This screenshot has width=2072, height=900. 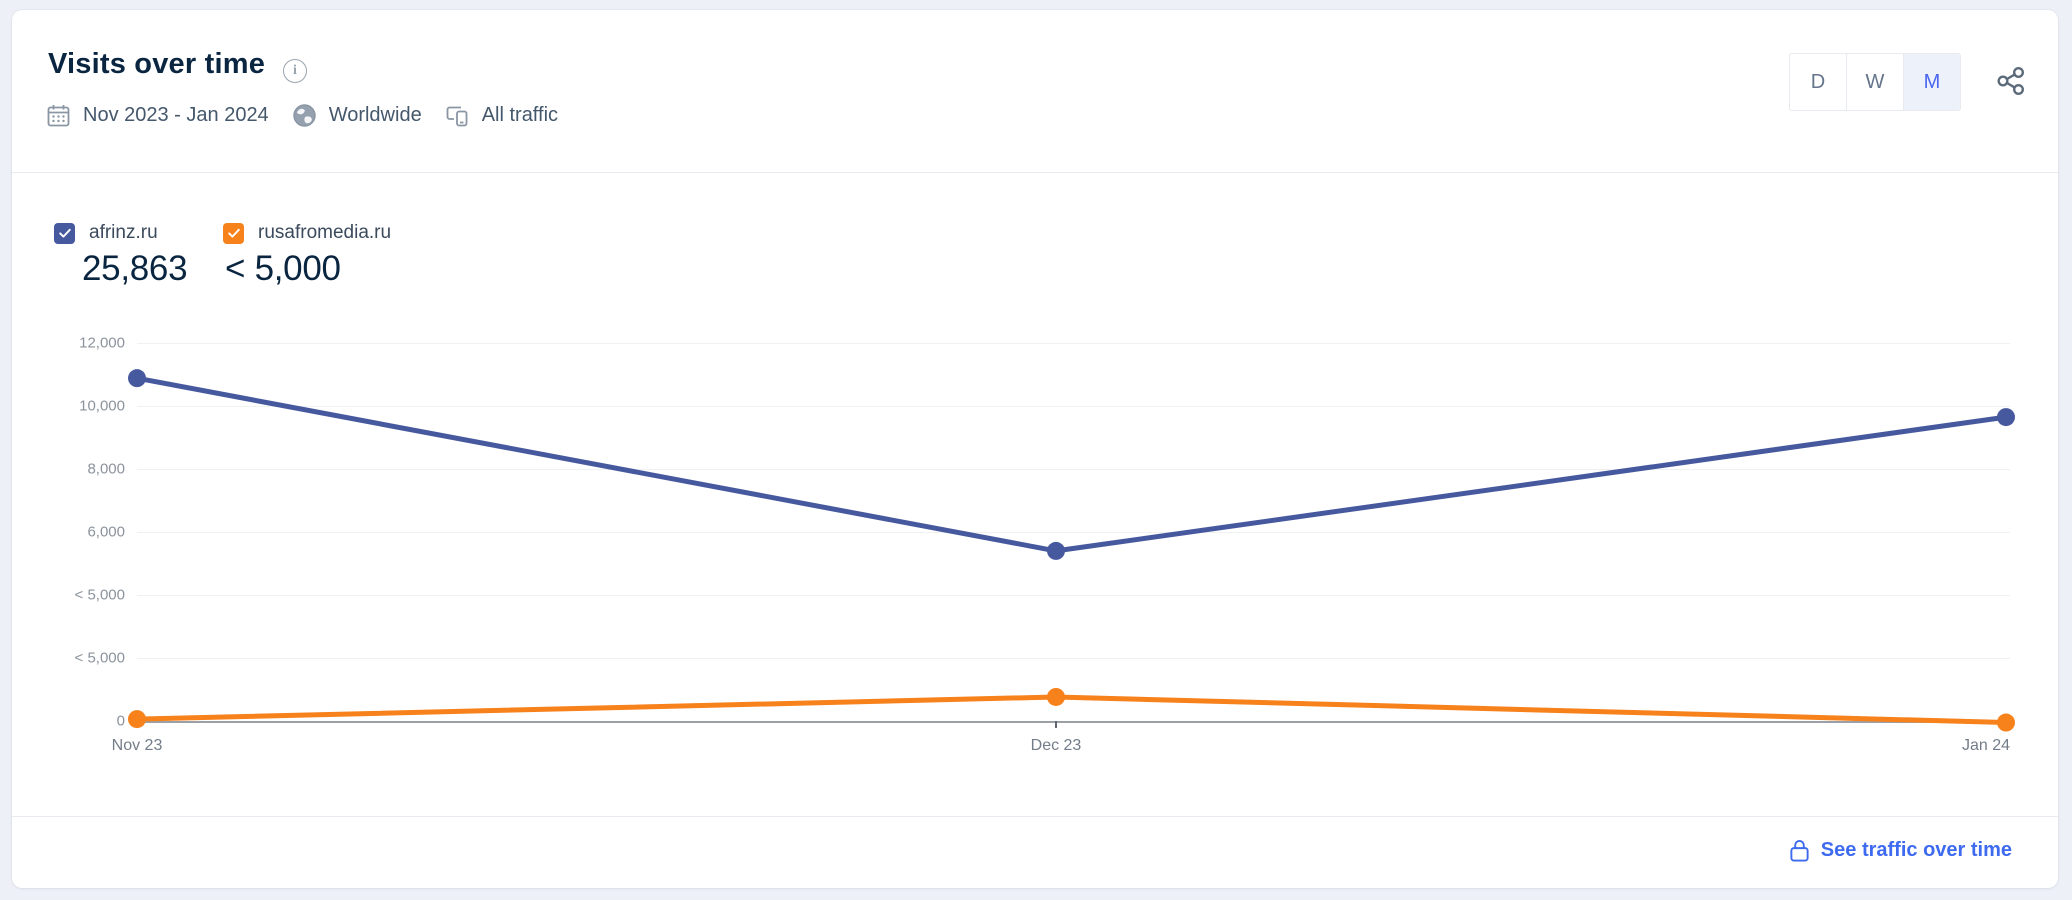 I want to click on granularity-month-button: M, so click(x=1932, y=82).